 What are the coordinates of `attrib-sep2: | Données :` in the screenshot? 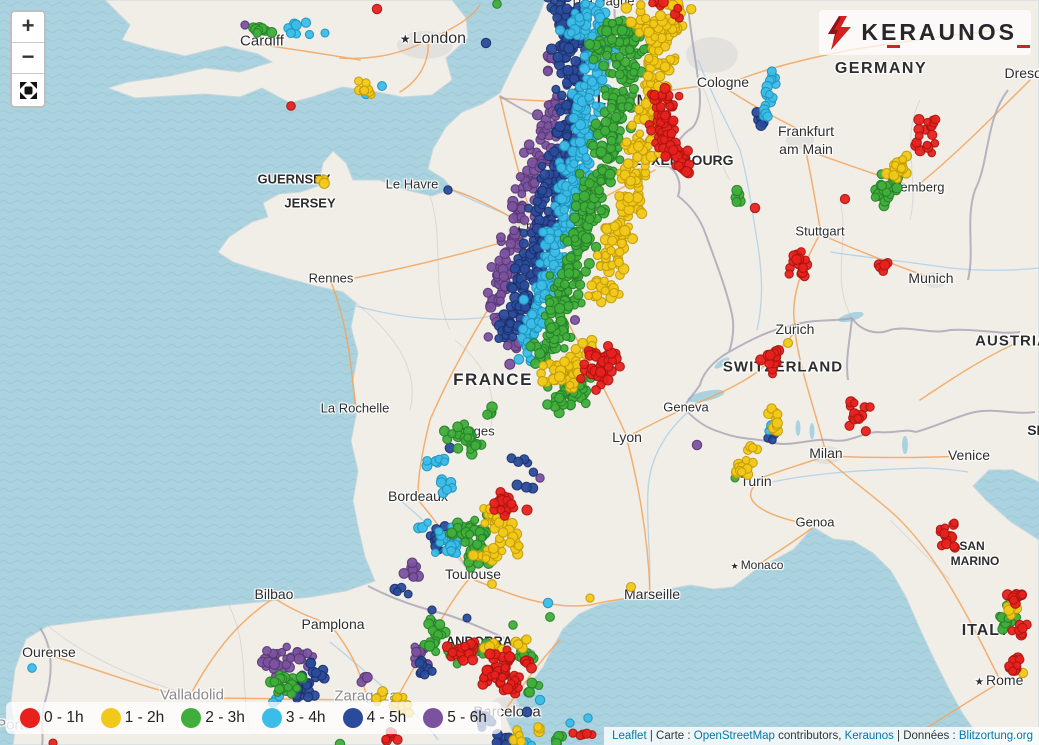 It's located at (926, 736).